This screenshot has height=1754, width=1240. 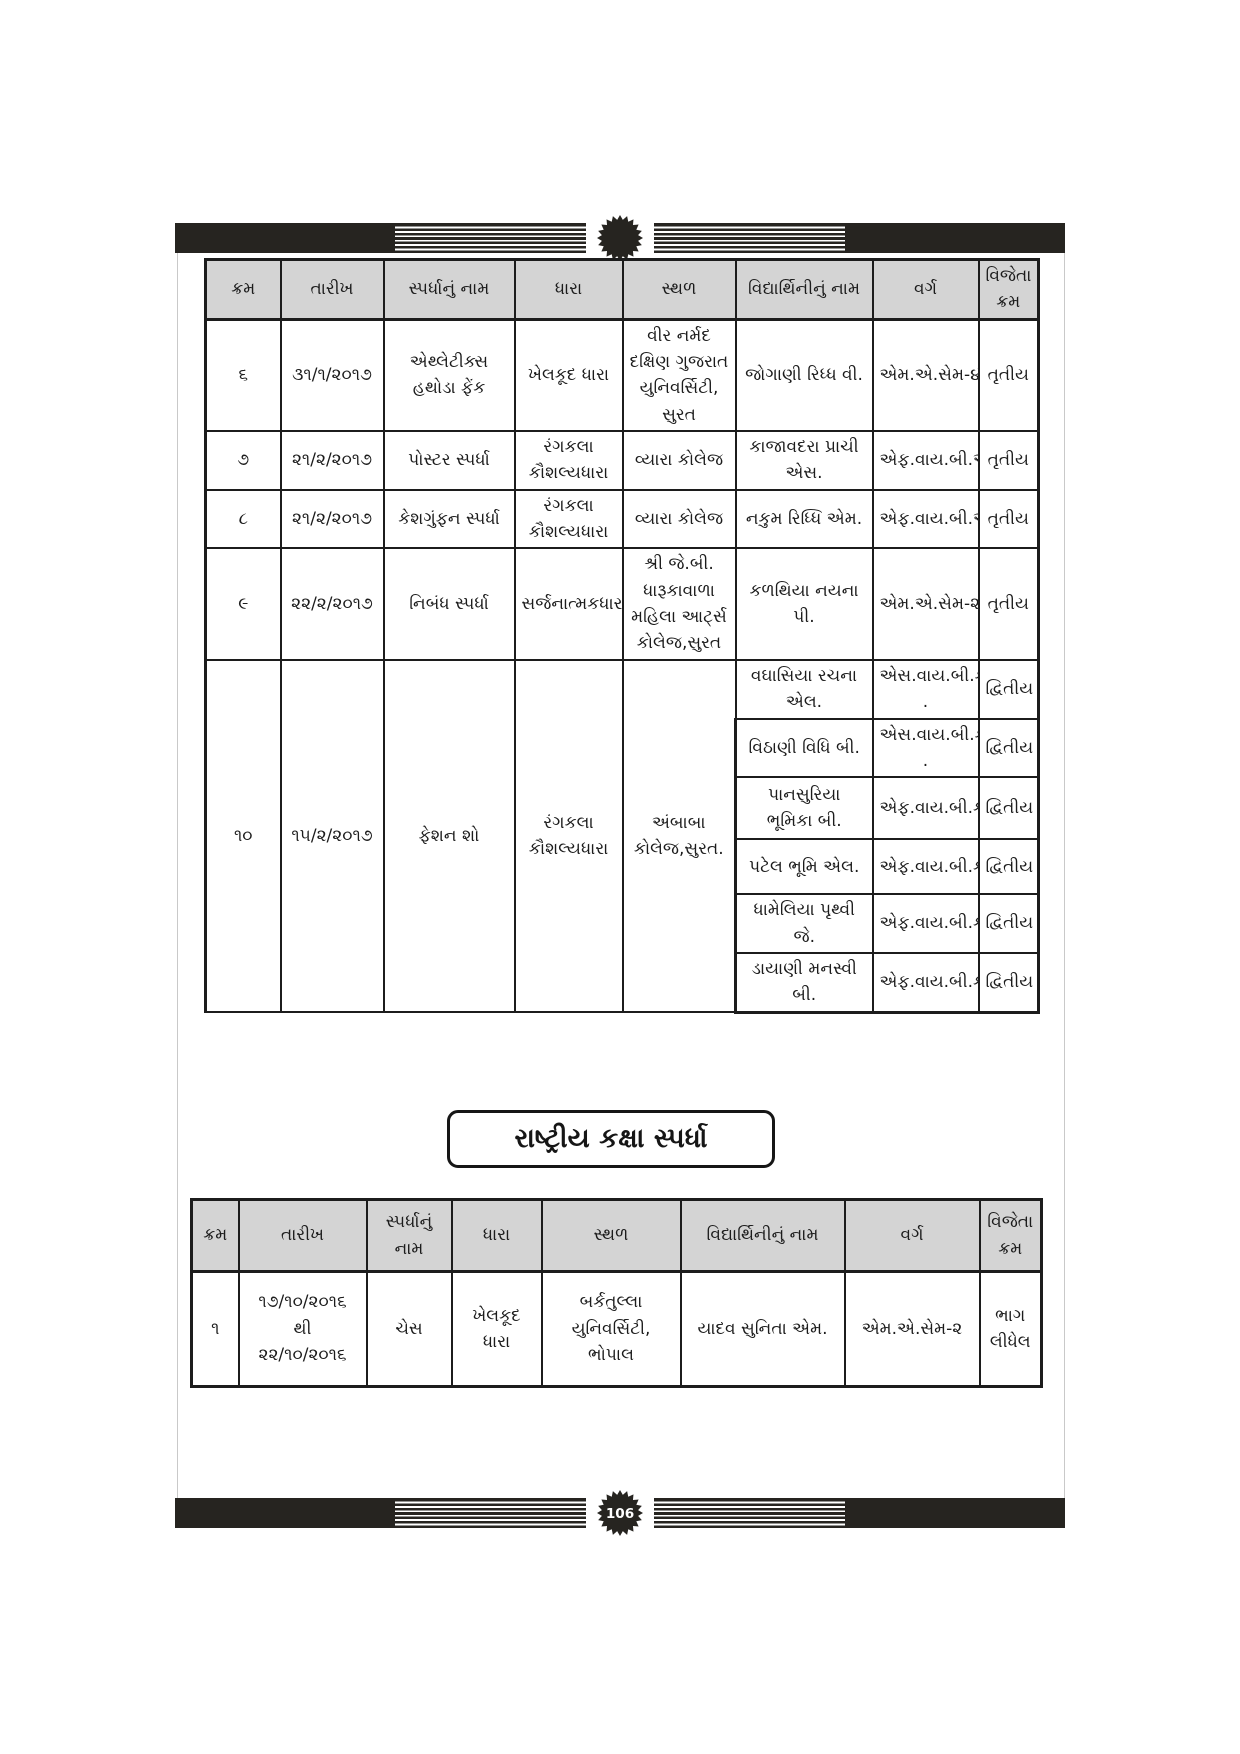 I want to click on page-number: 106, so click(x=620, y=1514).